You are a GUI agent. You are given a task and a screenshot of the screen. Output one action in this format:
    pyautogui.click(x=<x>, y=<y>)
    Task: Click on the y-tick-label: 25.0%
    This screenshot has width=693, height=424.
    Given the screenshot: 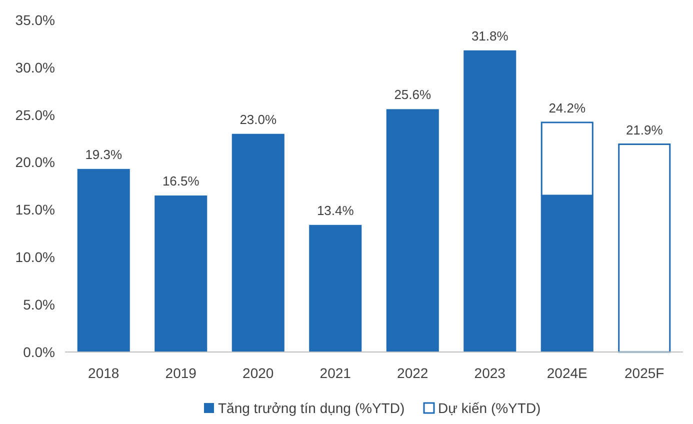 What is the action you would take?
    pyautogui.click(x=35, y=114)
    